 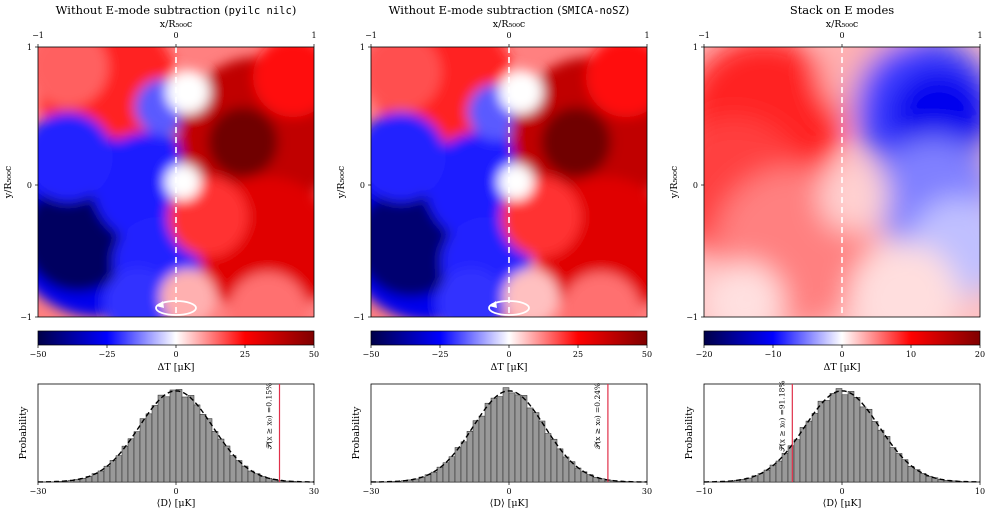 I want to click on gaussian-fit-curve, so click(x=842, y=436).